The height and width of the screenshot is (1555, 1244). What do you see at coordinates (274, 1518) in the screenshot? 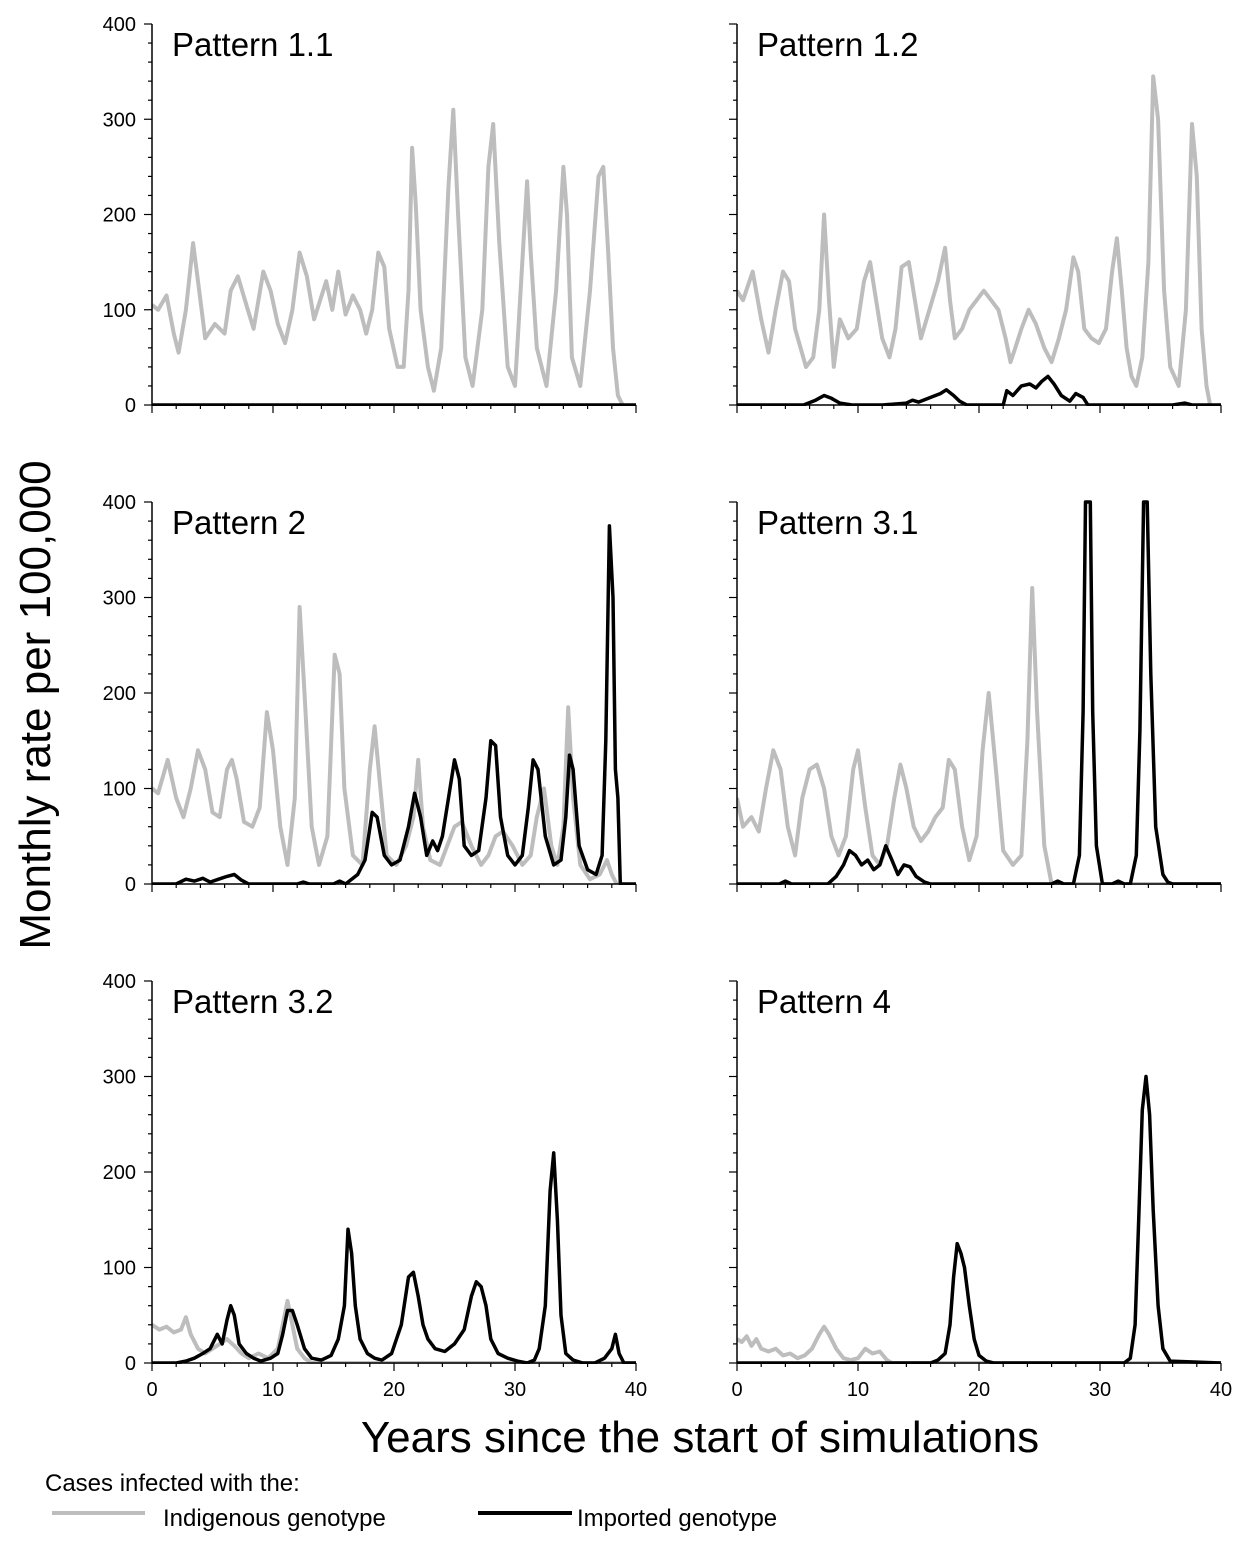
I see `legend-label-indigenous: Indigenous genotype` at bounding box center [274, 1518].